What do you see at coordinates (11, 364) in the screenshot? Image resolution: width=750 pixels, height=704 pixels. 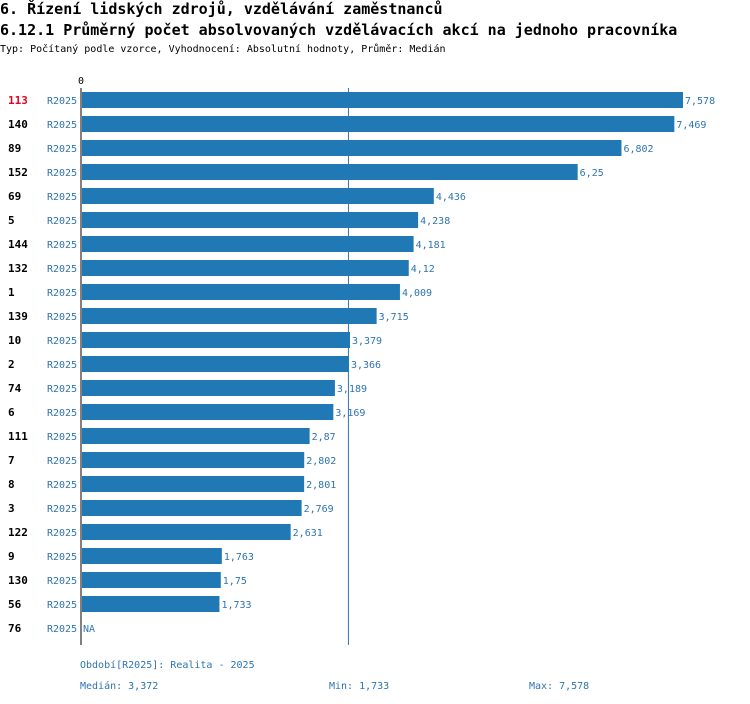 I see `row-id-label: 2` at bounding box center [11, 364].